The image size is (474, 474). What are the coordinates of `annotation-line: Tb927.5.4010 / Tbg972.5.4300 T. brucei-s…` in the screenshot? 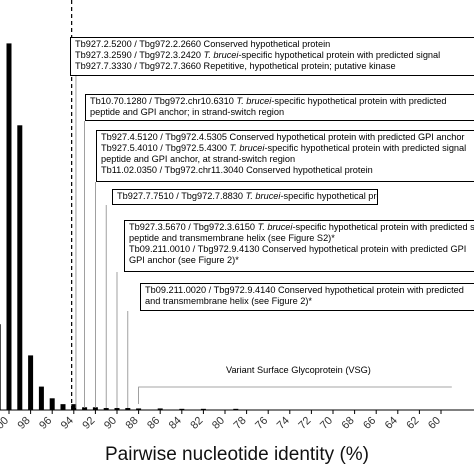 It's located at (287, 148).